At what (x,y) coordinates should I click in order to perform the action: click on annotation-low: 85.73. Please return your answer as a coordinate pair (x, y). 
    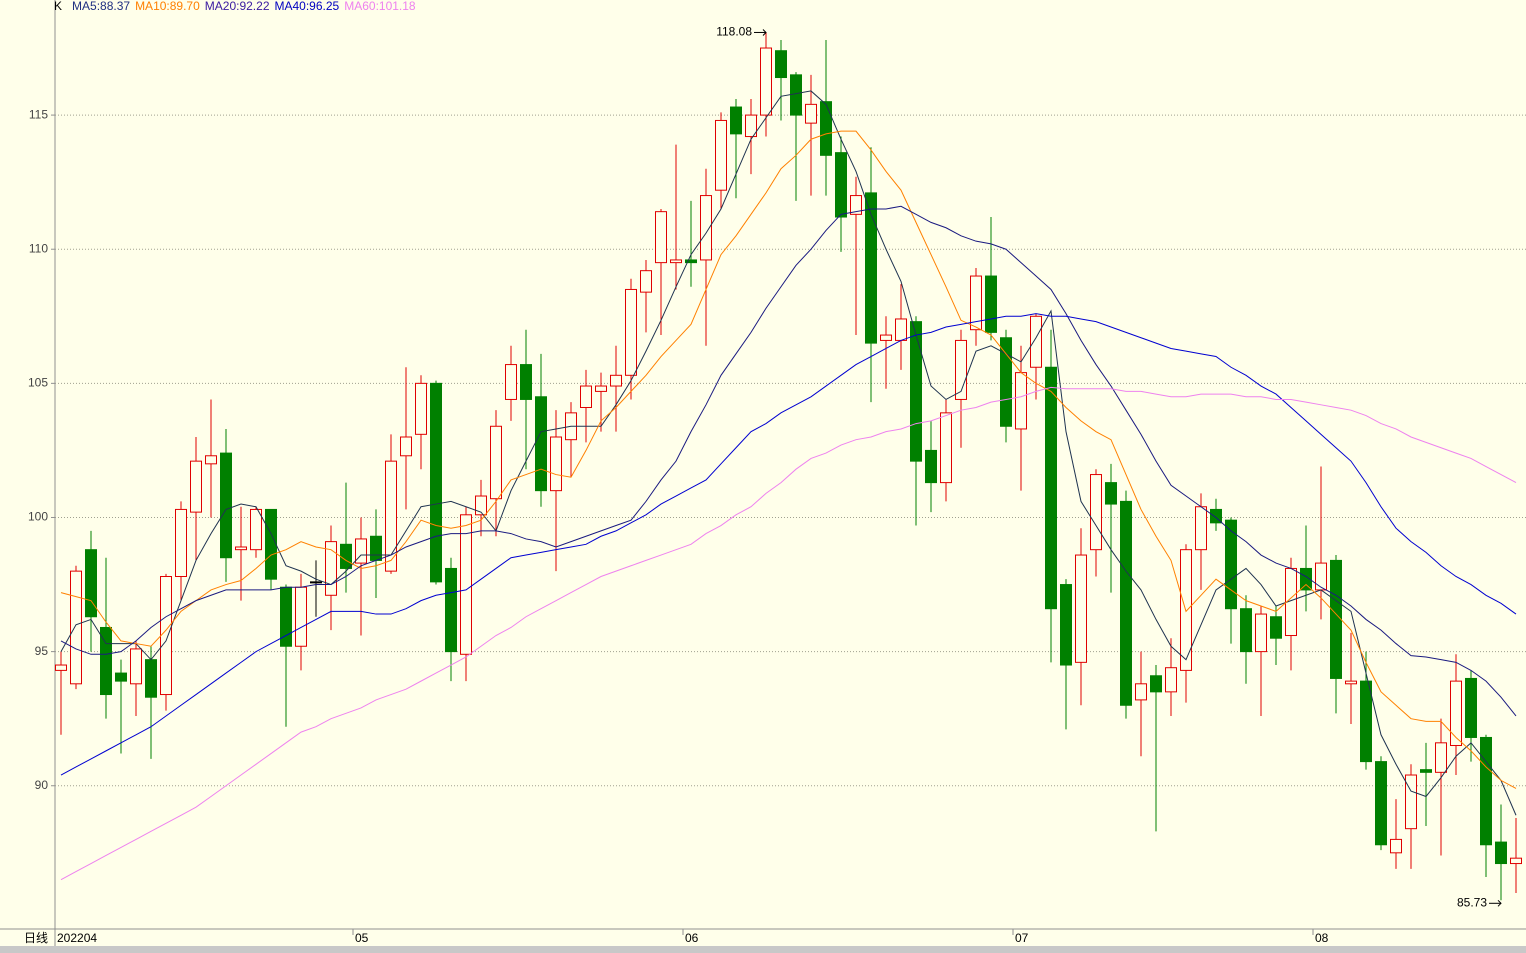
    Looking at the image, I should click on (1472, 902).